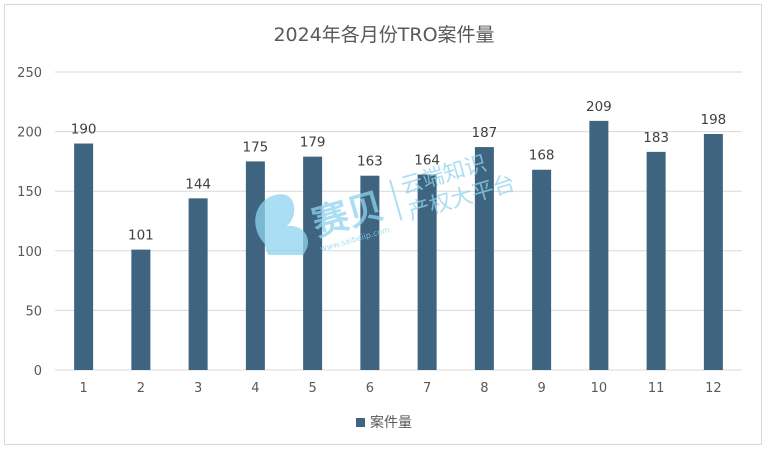 The height and width of the screenshot is (451, 768). I want to click on legend: 案件量, so click(384, 422).